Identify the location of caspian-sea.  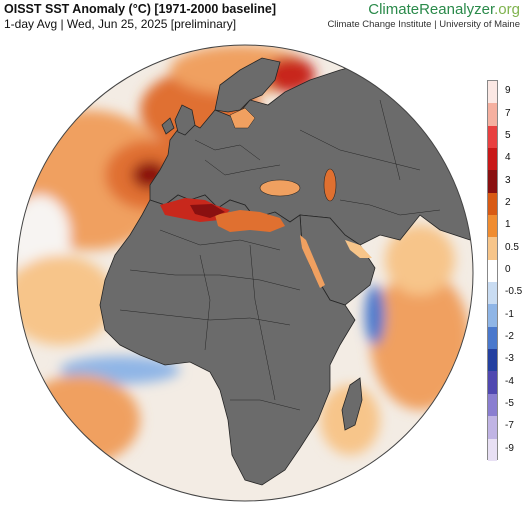
(330, 185).